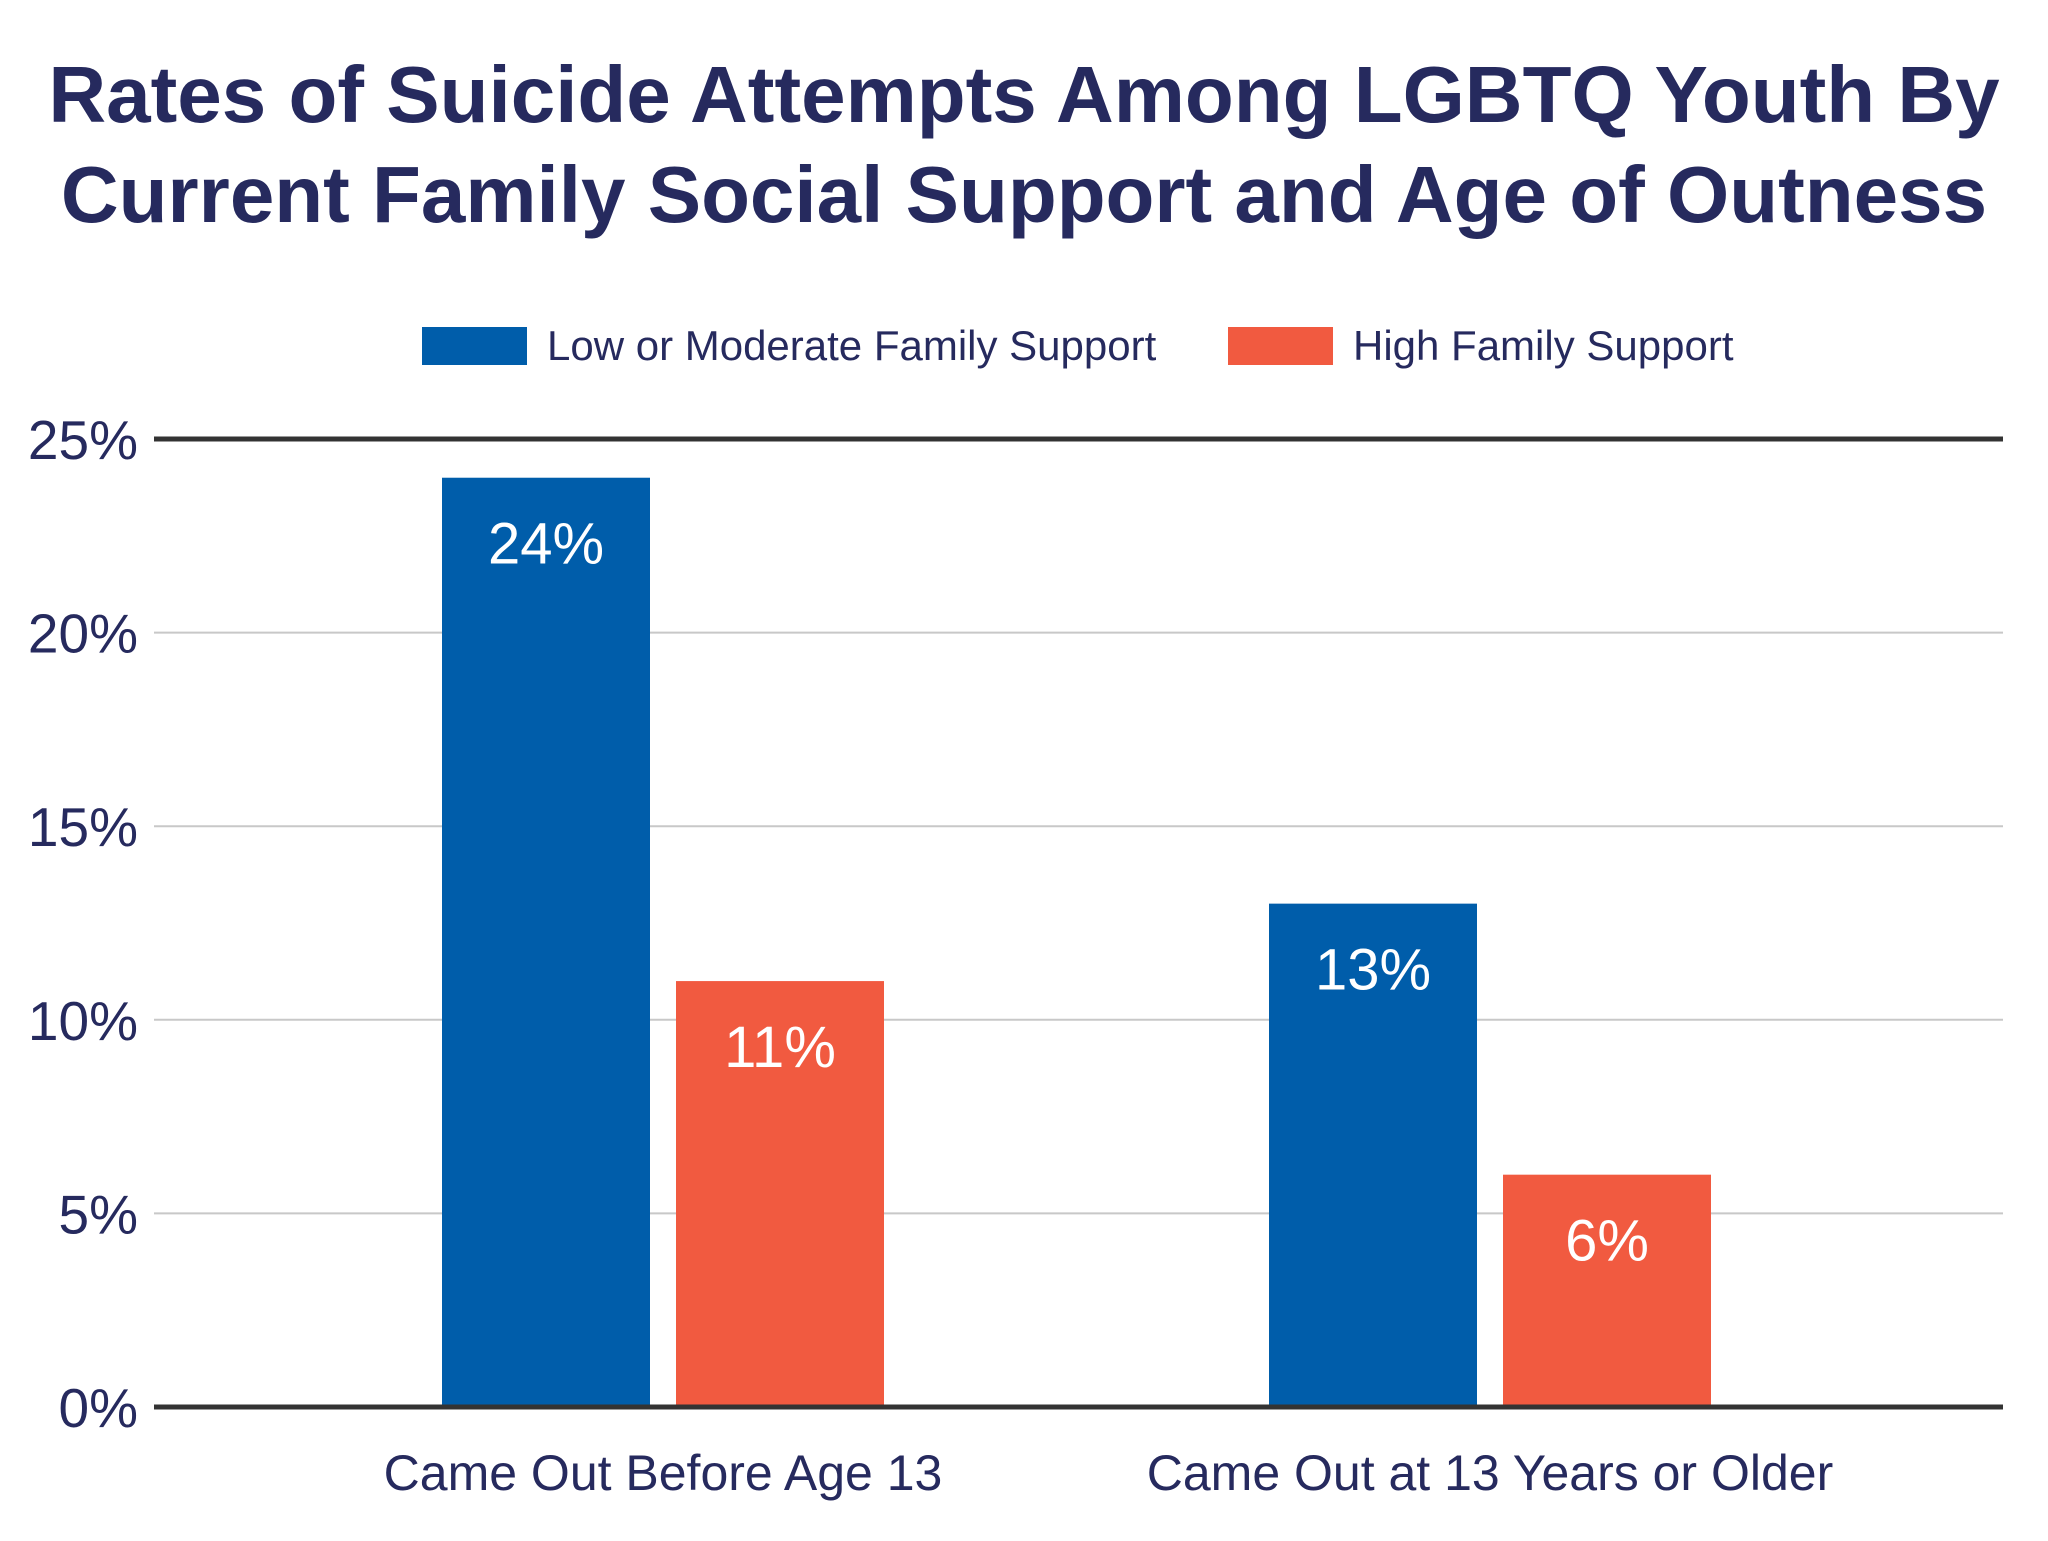 The width and height of the screenshot is (2048, 1541). Describe the element at coordinates (83, 924) in the screenshot. I see `y-axis-ticks: 0% 5% 10% 15% 20% 25%` at that location.